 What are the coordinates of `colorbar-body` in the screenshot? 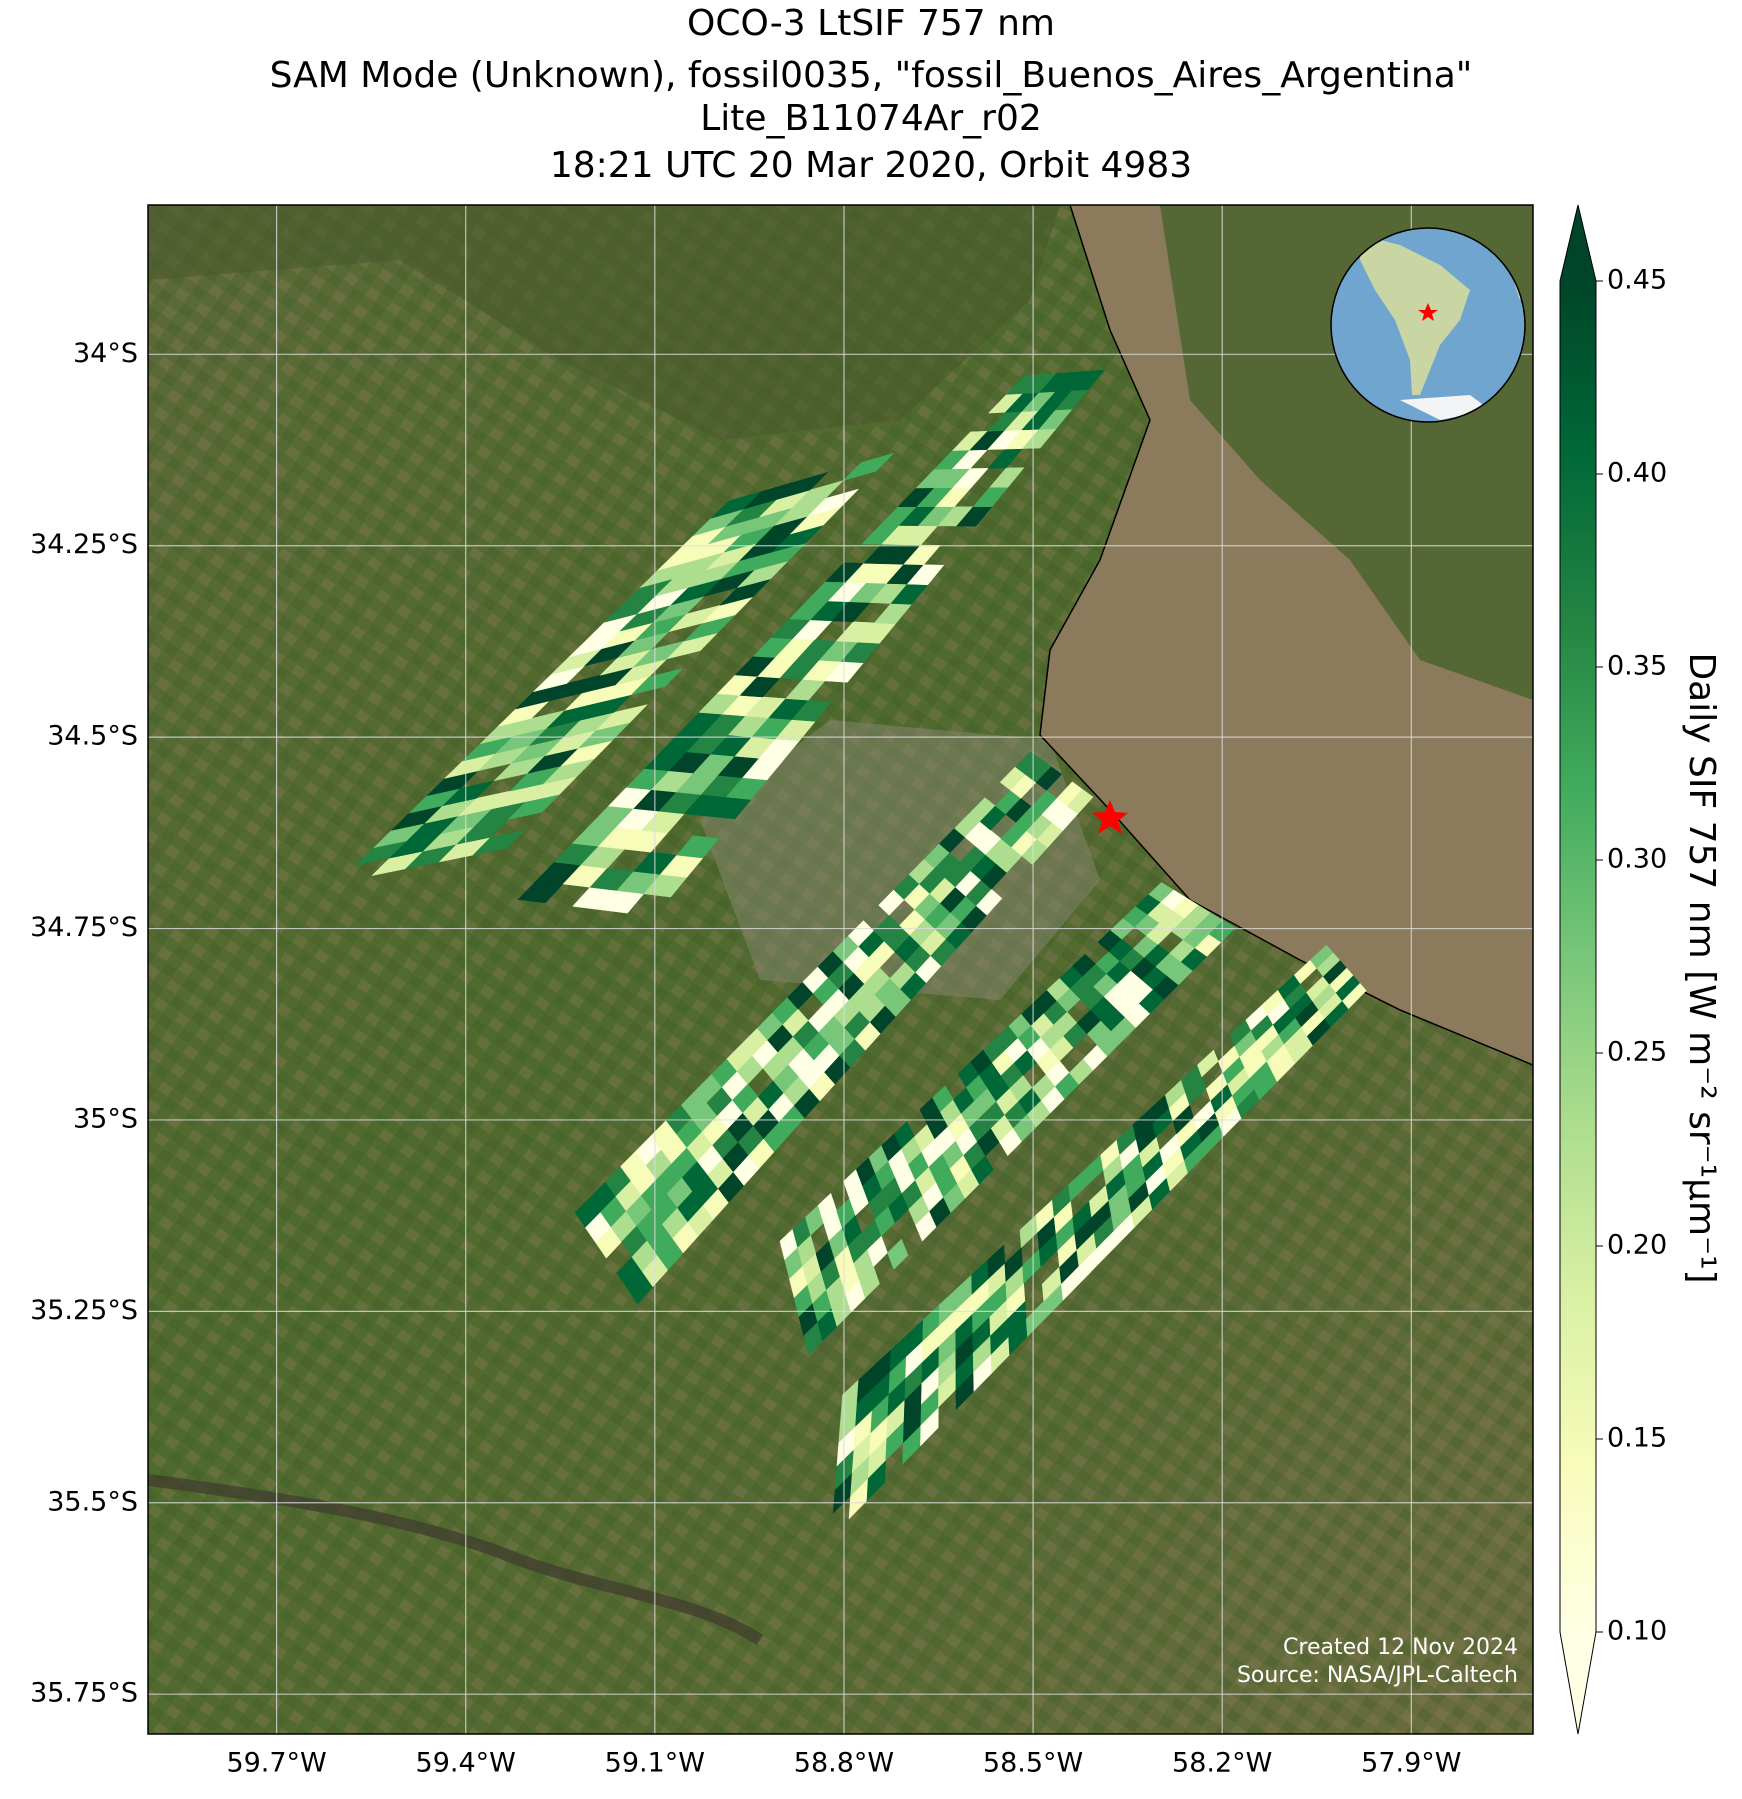 It's located at (1578, 956).